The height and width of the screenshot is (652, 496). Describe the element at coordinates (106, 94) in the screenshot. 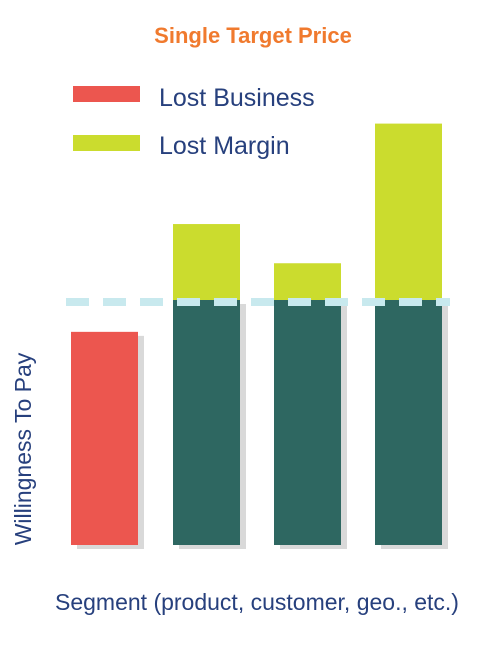

I see `legend-swatch-lost-business` at that location.